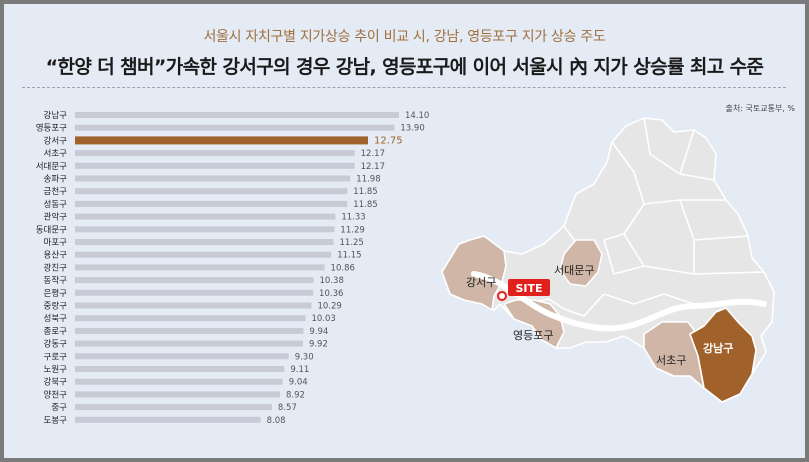  Describe the element at coordinates (318, 345) in the screenshot. I see `value-label: 9.92` at that location.